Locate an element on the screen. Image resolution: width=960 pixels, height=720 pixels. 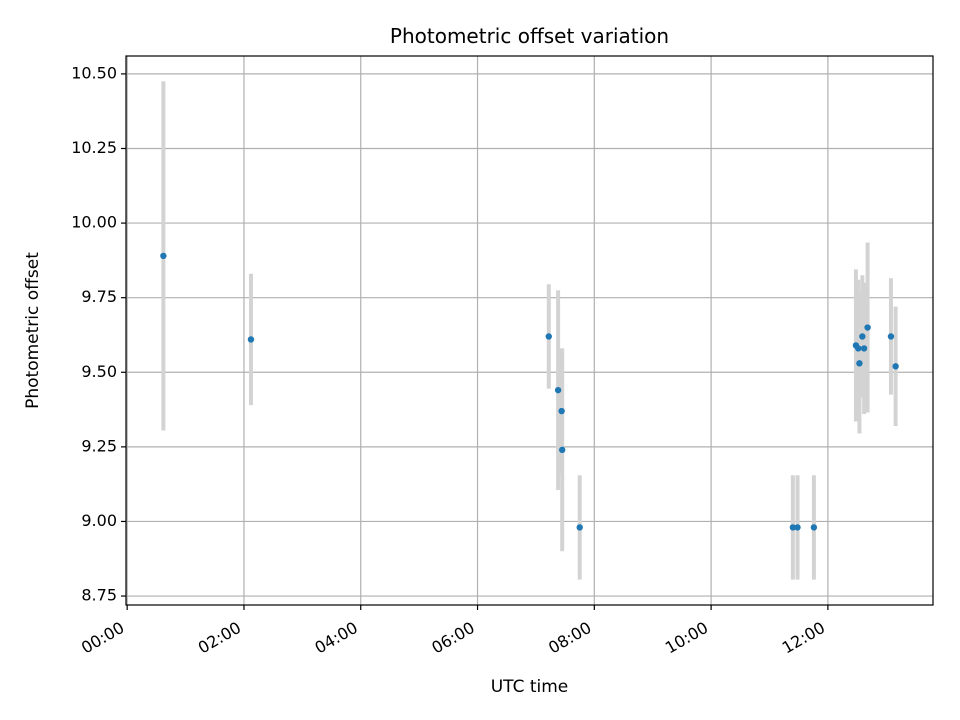
y-tick-label: 9.75 is located at coordinates (99, 296).